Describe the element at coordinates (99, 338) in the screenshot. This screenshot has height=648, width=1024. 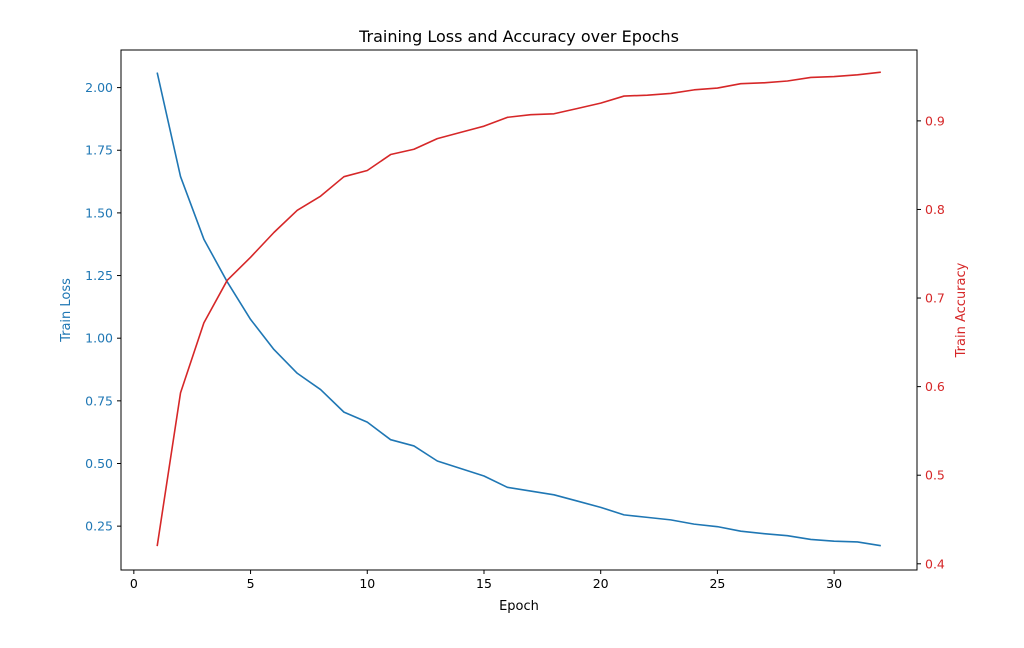
I see `left-y-tick-label: 1.00` at that location.